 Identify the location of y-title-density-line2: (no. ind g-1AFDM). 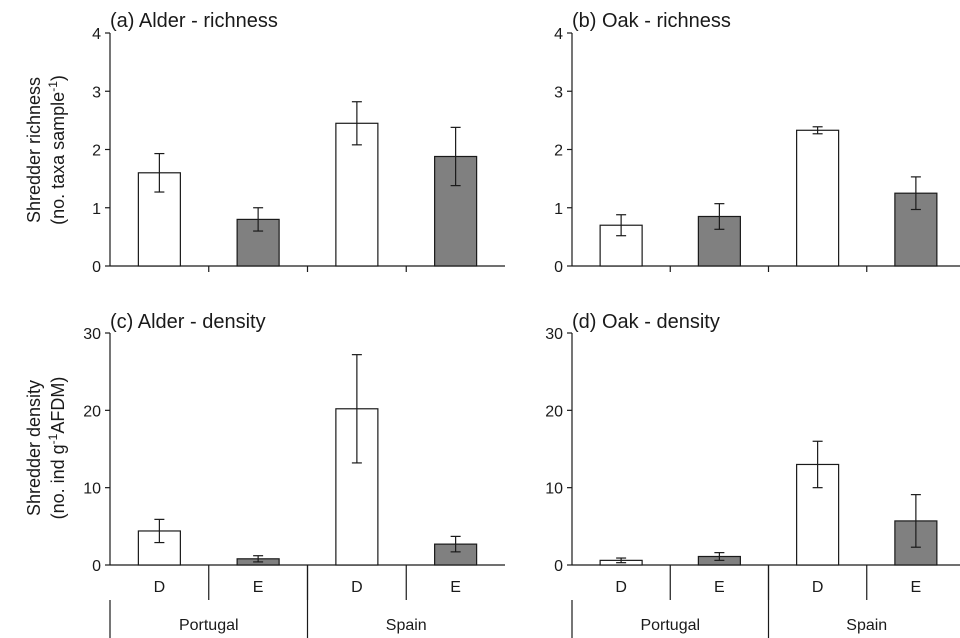
(57, 448).